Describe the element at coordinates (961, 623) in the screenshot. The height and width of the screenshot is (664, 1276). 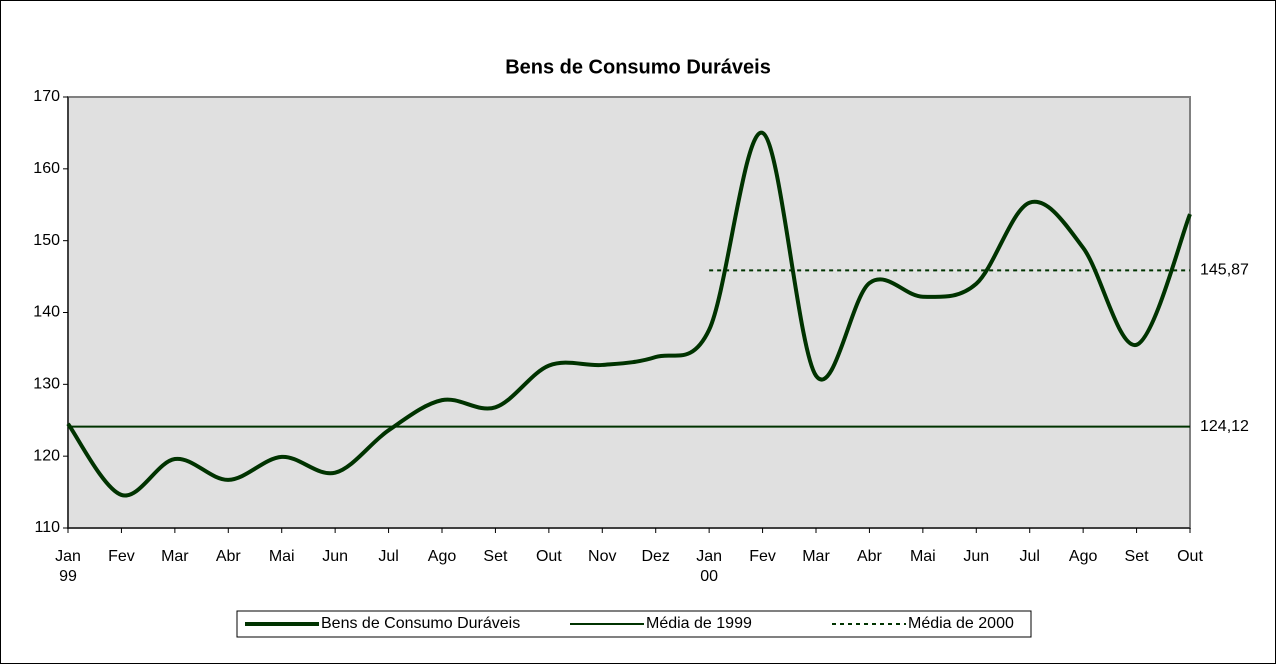
I see `legend-label: Média de 2000` at that location.